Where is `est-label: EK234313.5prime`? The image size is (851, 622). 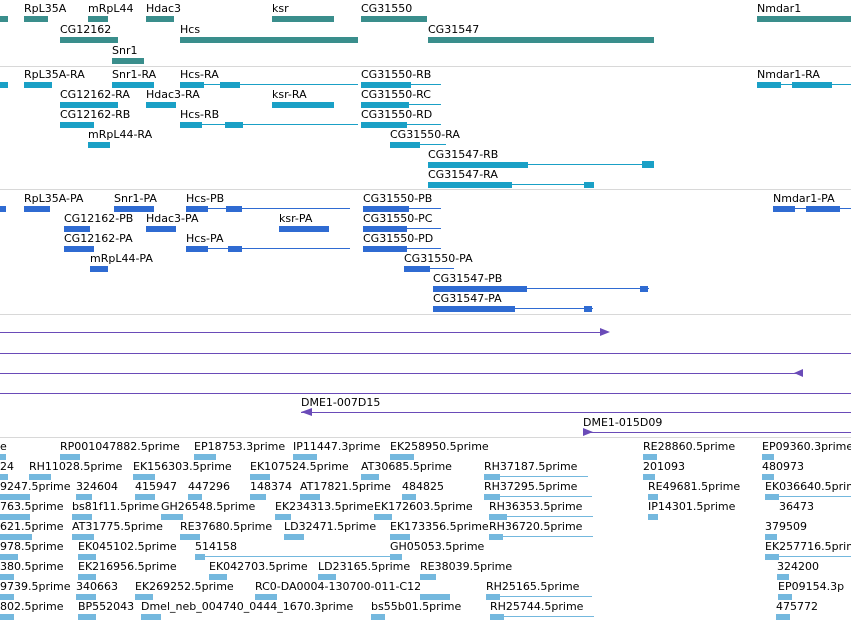
est-label: EK234313.5prime is located at coordinates (324, 506).